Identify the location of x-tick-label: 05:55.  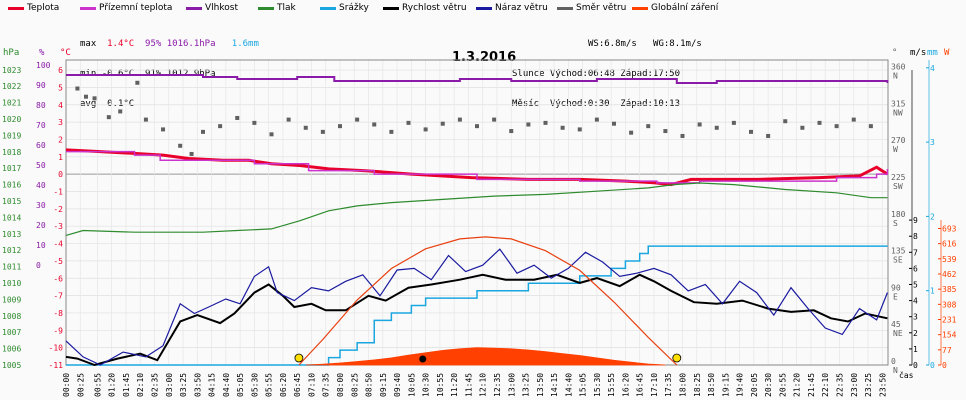
(269, 385).